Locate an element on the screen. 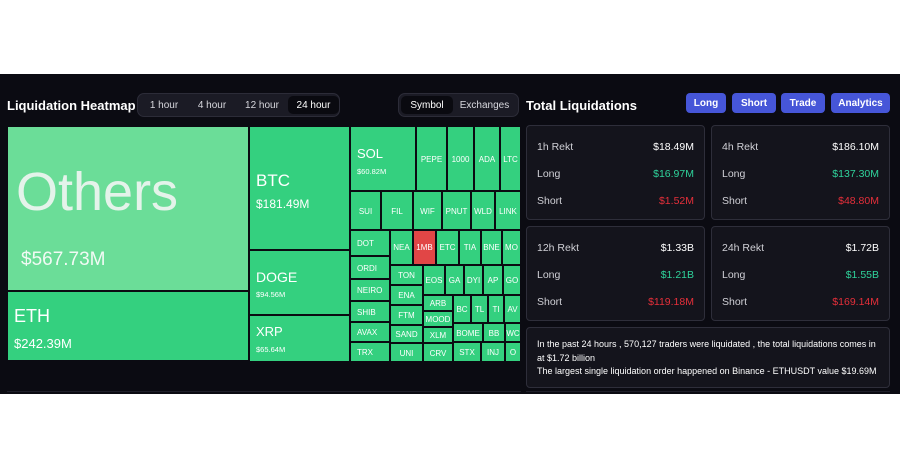 The height and width of the screenshot is (471, 900). tile-nea: NEA is located at coordinates (401, 247).